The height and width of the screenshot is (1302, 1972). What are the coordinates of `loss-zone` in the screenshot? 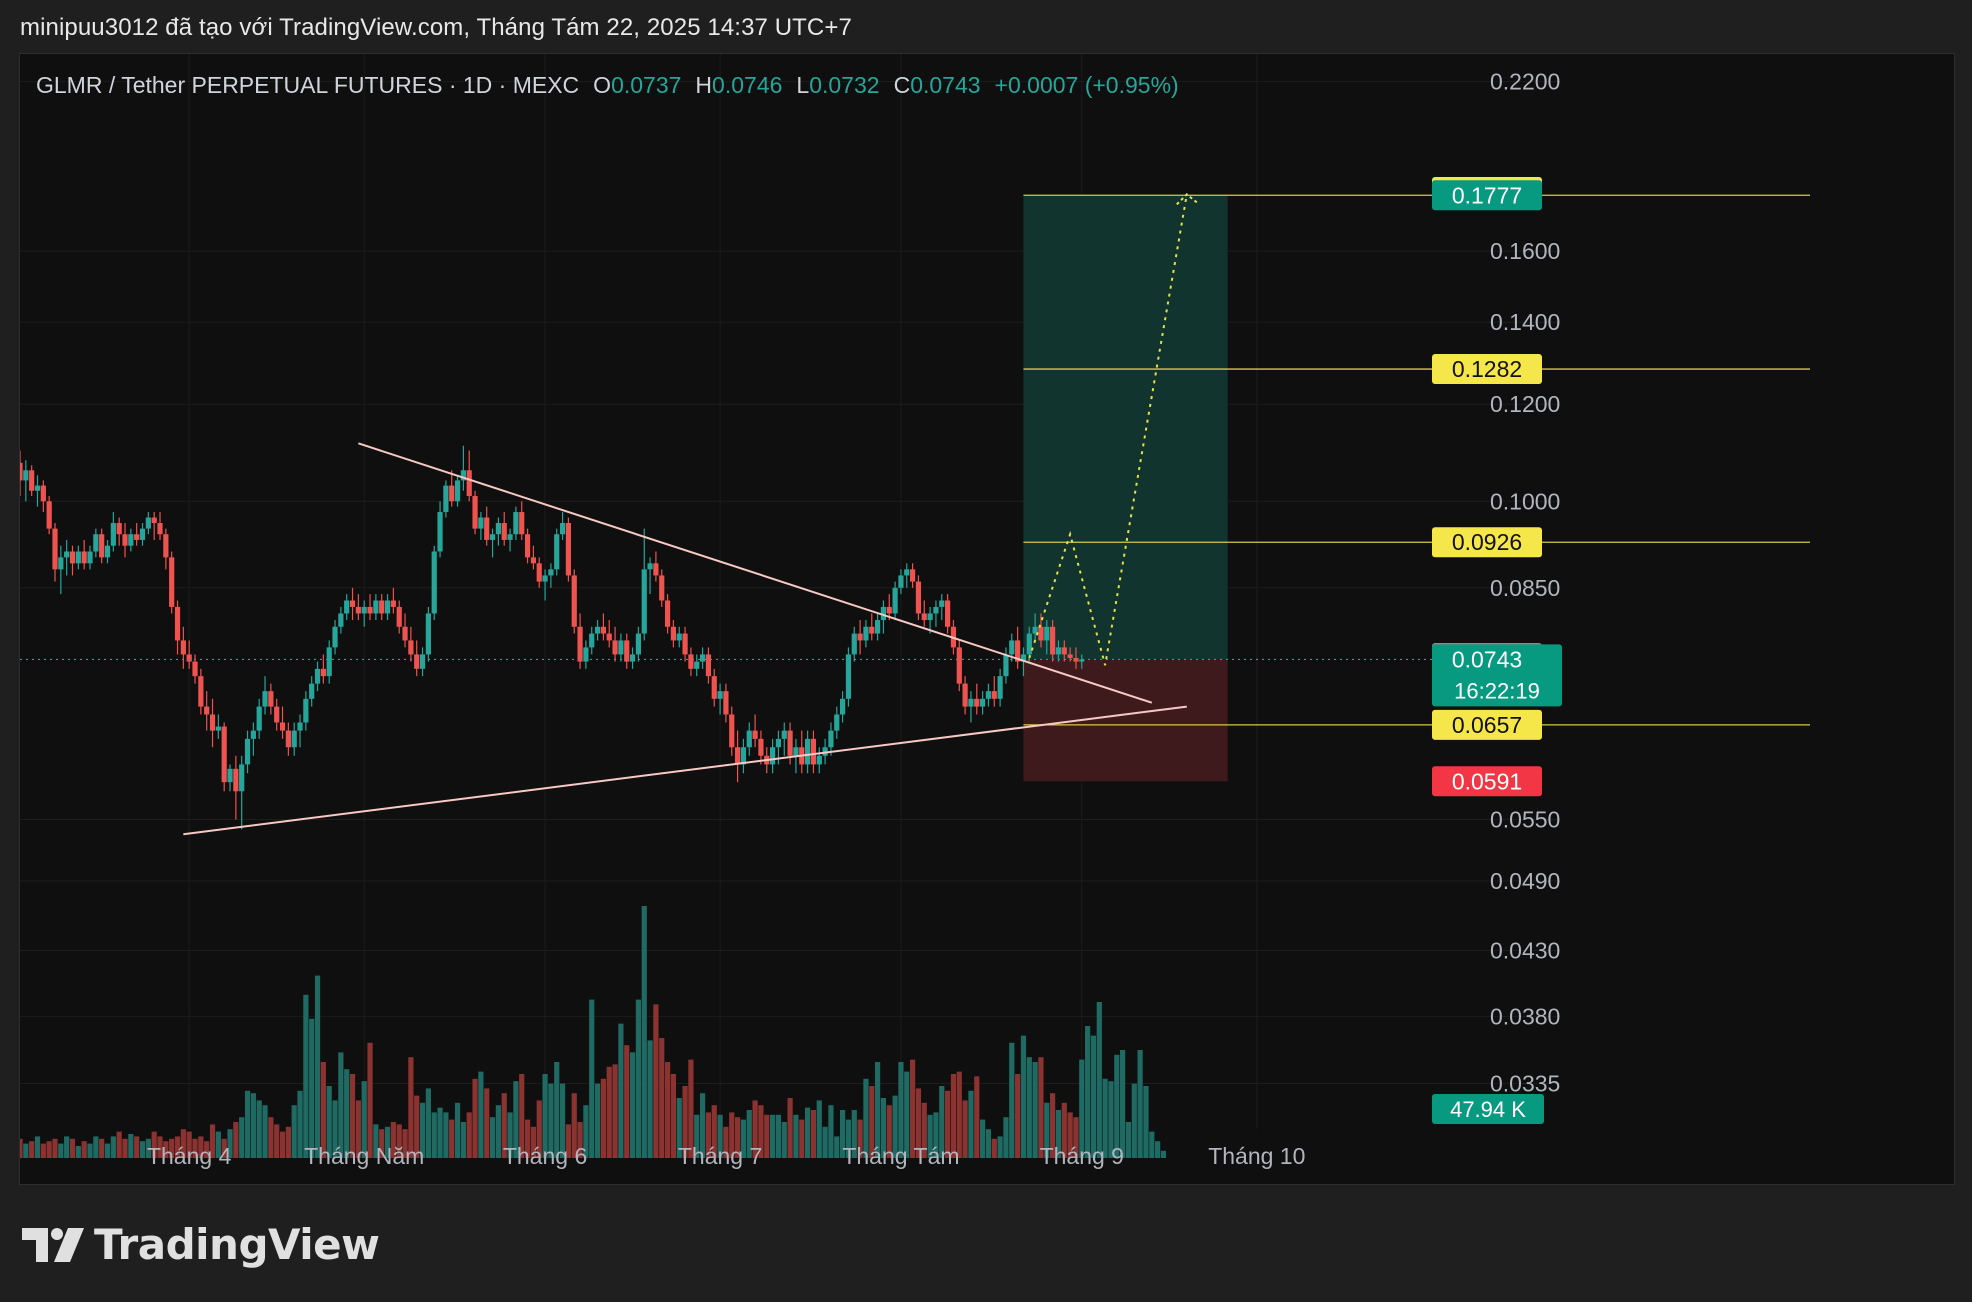 It's located at (1125, 720).